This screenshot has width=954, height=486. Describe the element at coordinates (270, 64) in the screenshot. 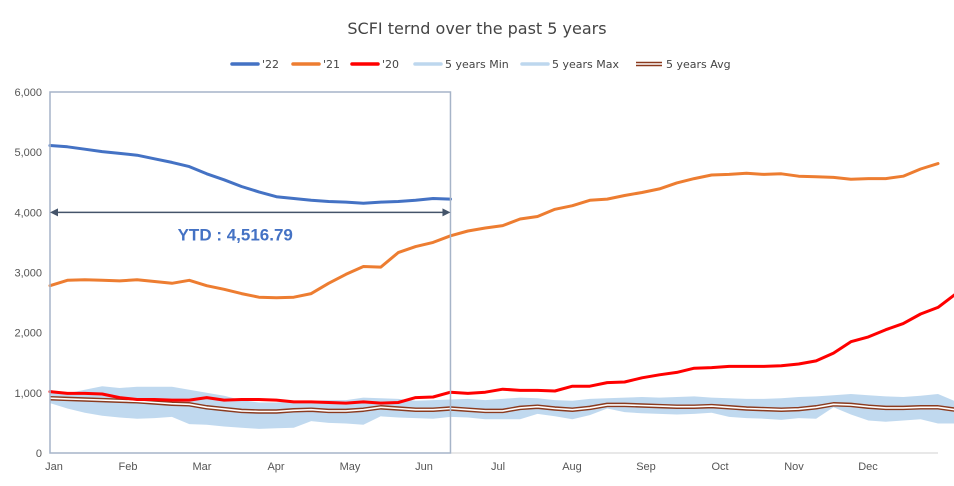

I see `legend-label: '22` at that location.